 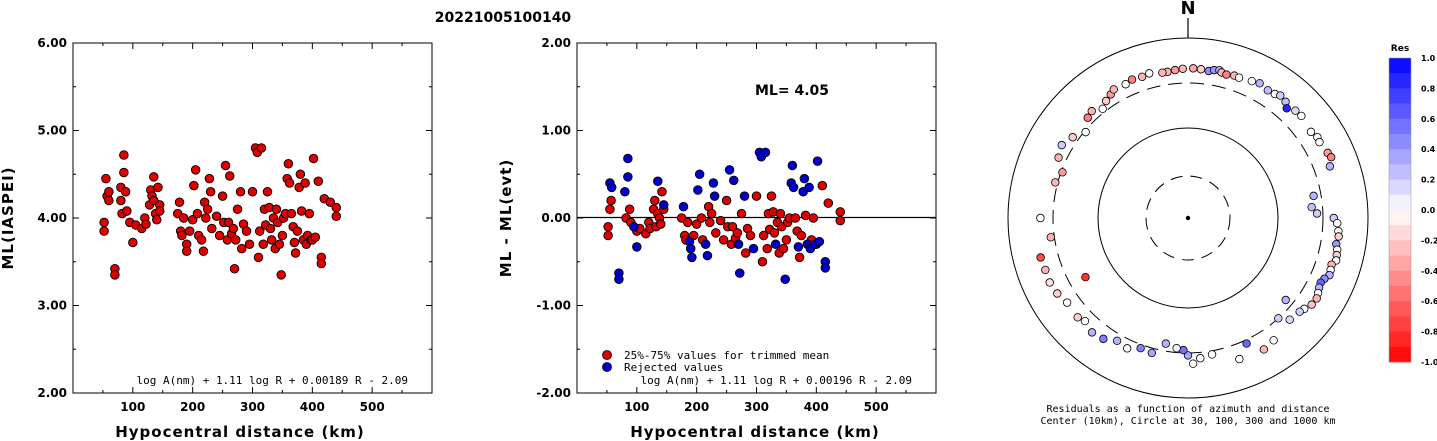 I want to click on legend-accepted-label: 25%-75% values for trimmed mean, so click(x=726, y=355).